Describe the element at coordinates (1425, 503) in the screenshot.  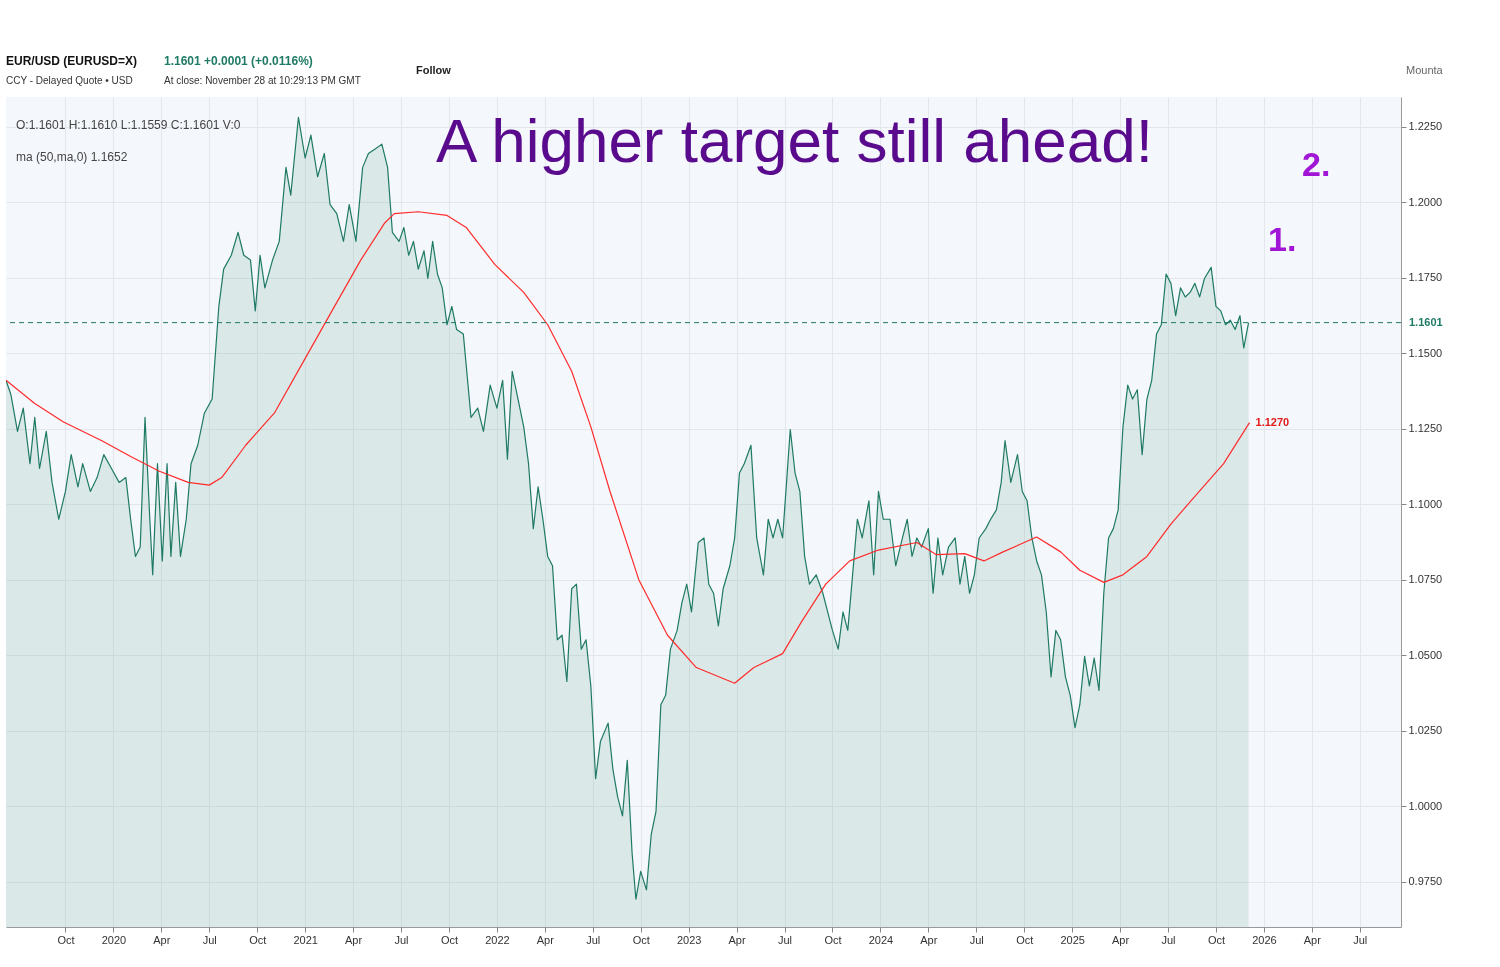
I see `y-tick-label: 1.1000` at that location.